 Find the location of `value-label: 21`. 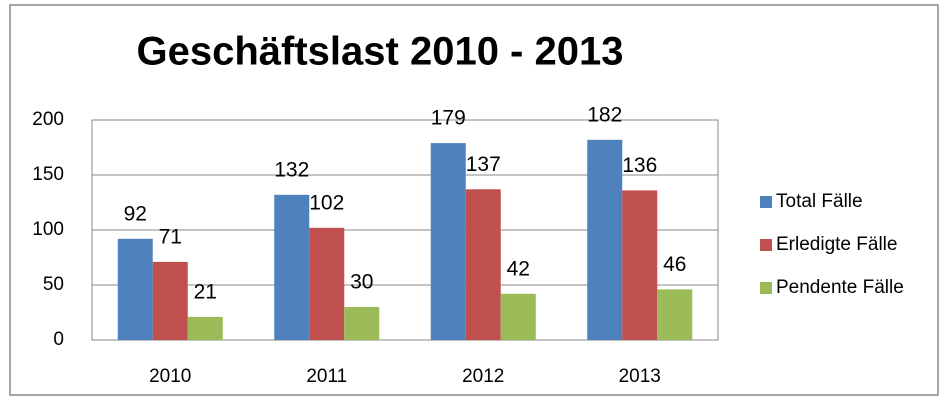

value-label: 21 is located at coordinates (205, 291).